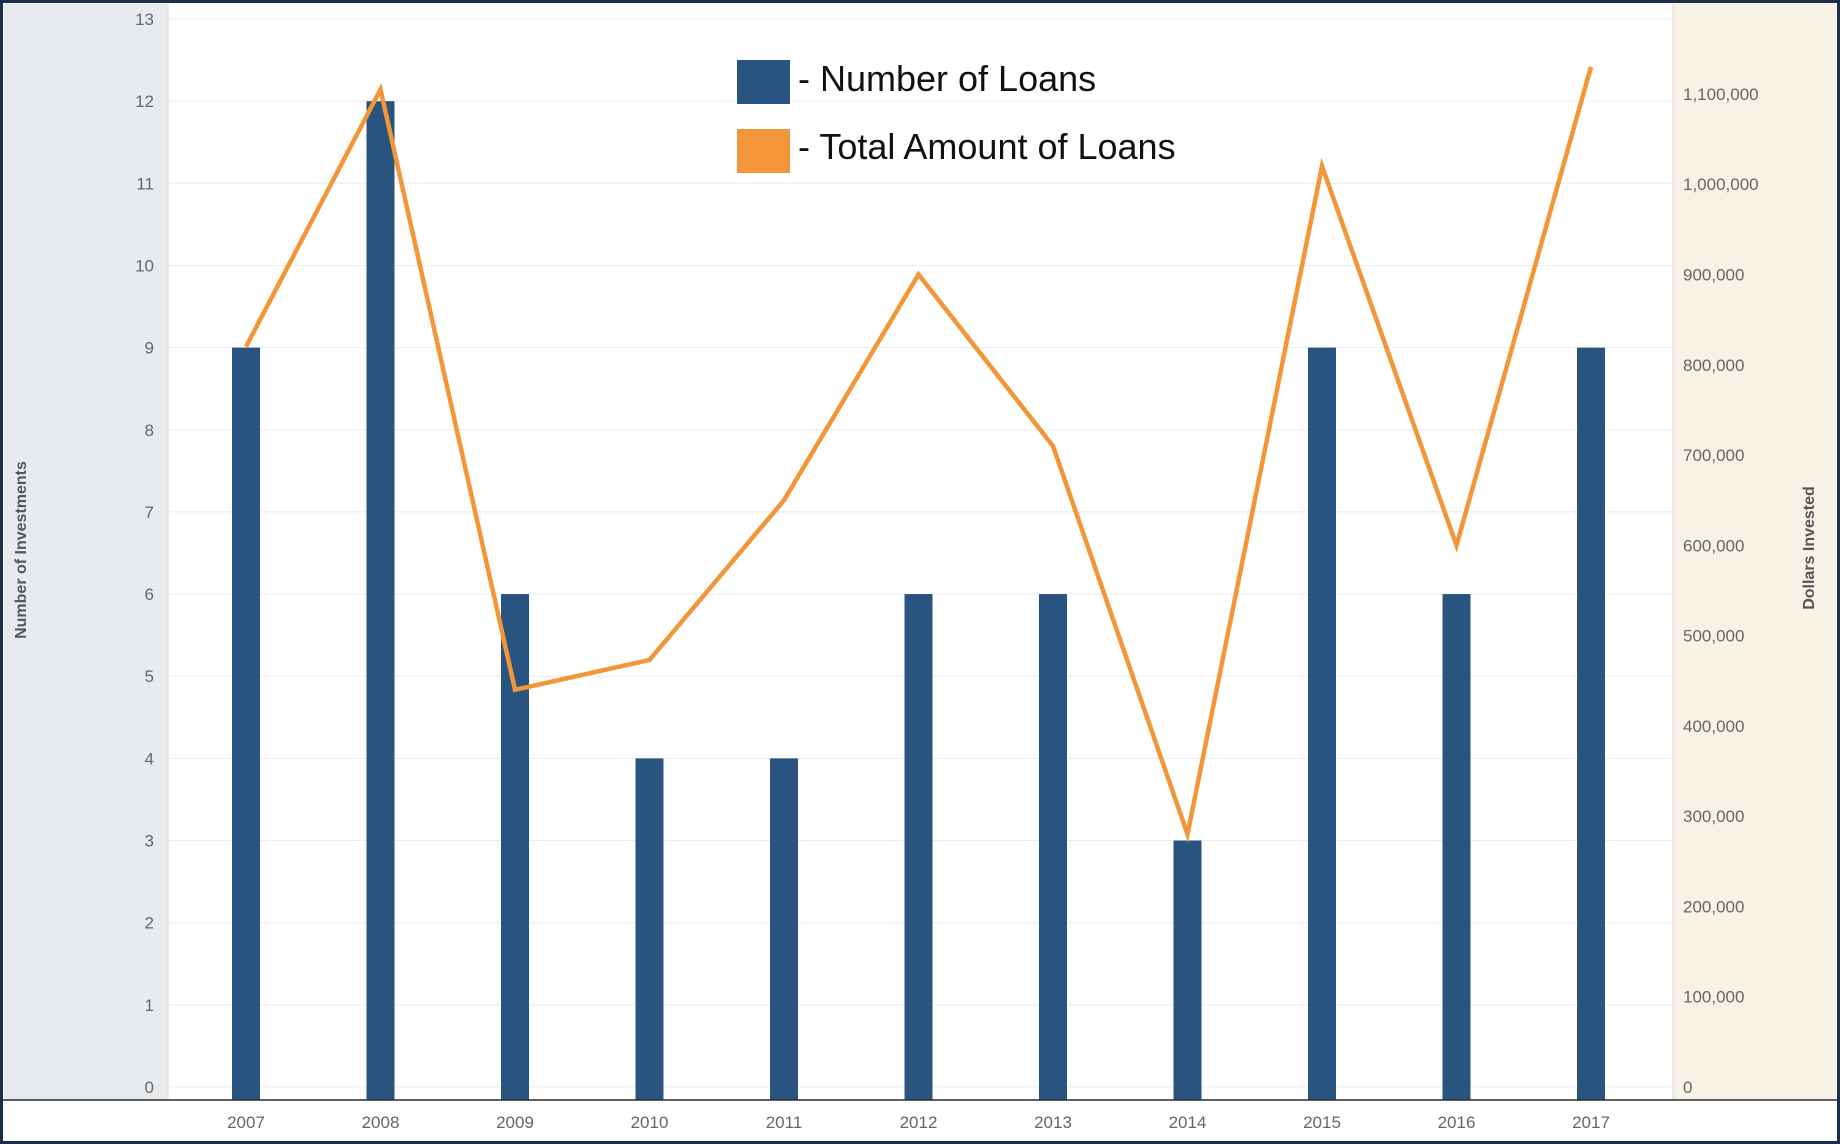 The height and width of the screenshot is (1144, 1840). What do you see at coordinates (1713, 545) in the screenshot?
I see `right-tick-label: 600,000` at bounding box center [1713, 545].